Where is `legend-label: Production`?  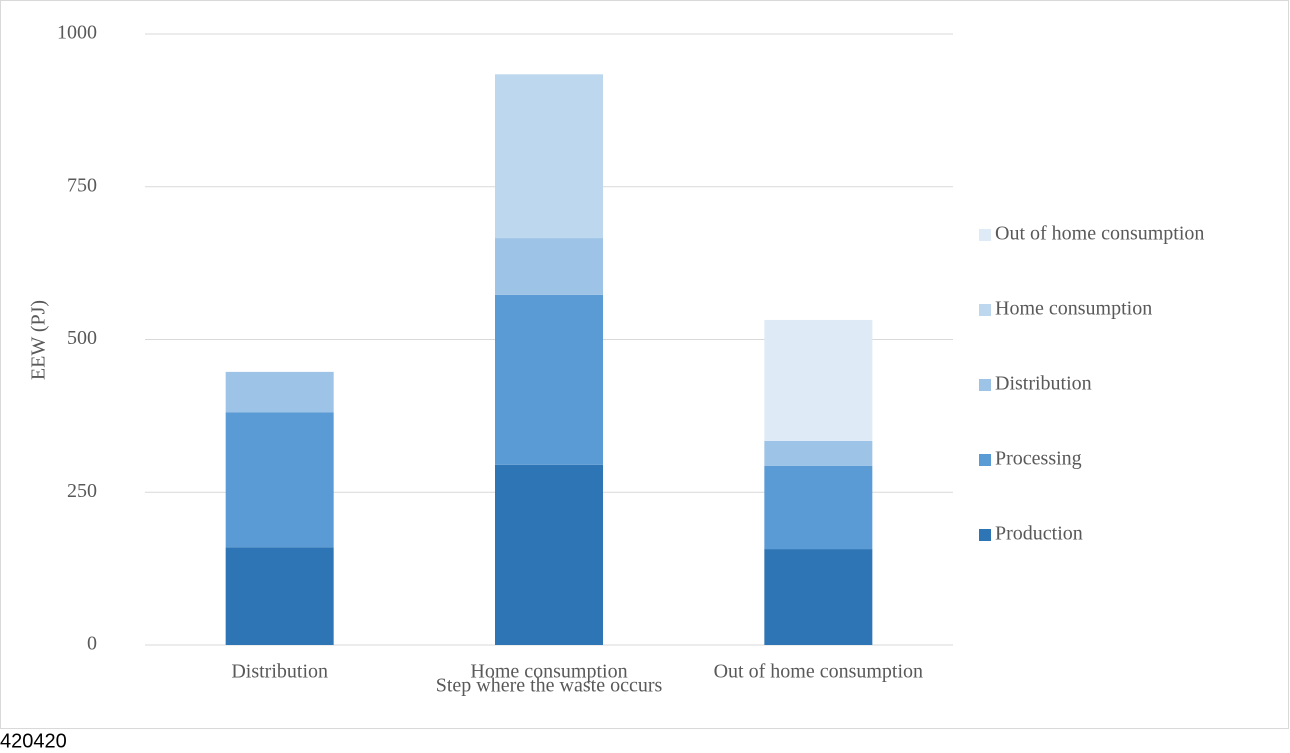 legend-label: Production is located at coordinates (1039, 534).